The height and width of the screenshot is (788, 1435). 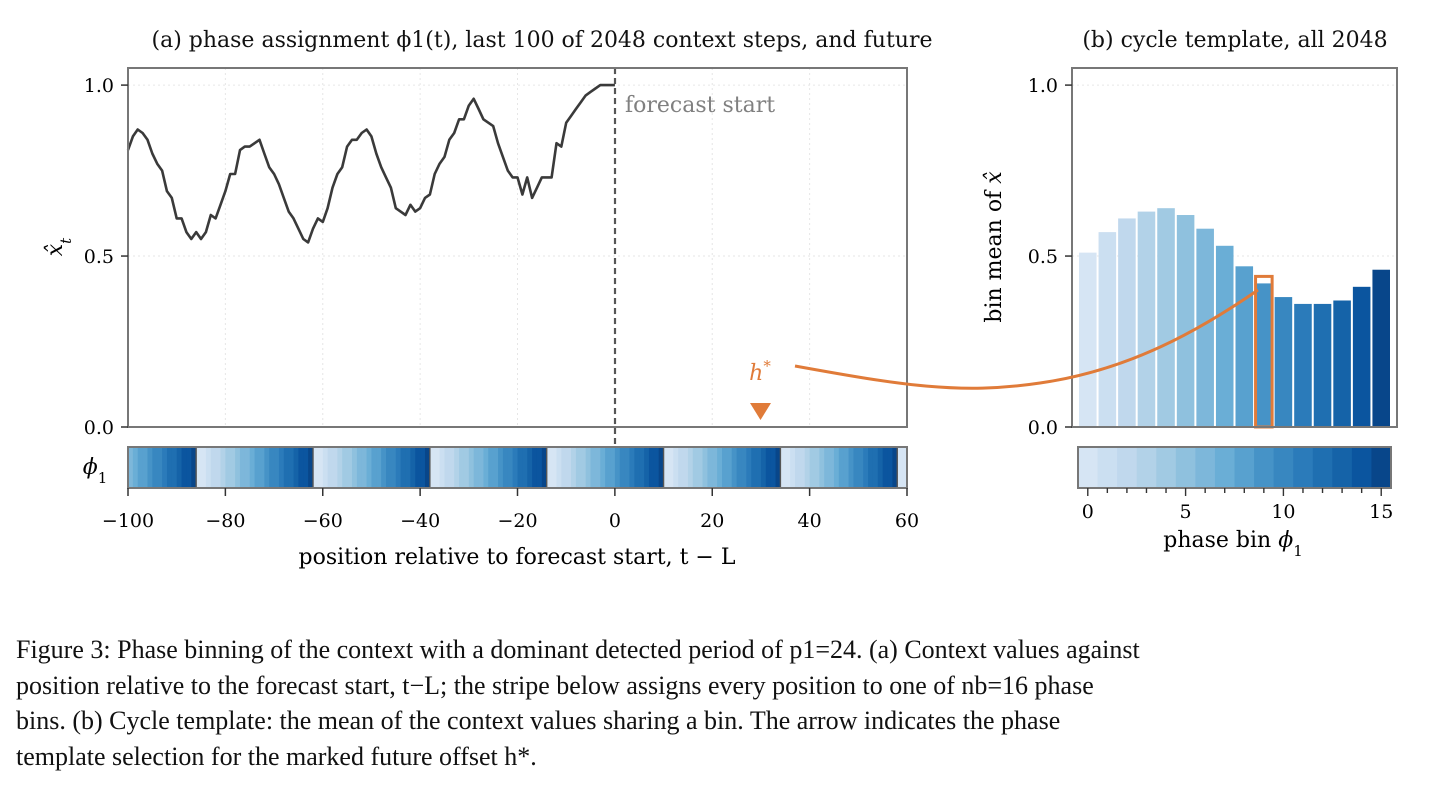 I want to click on x-tick-label: 5, so click(x=1186, y=512).